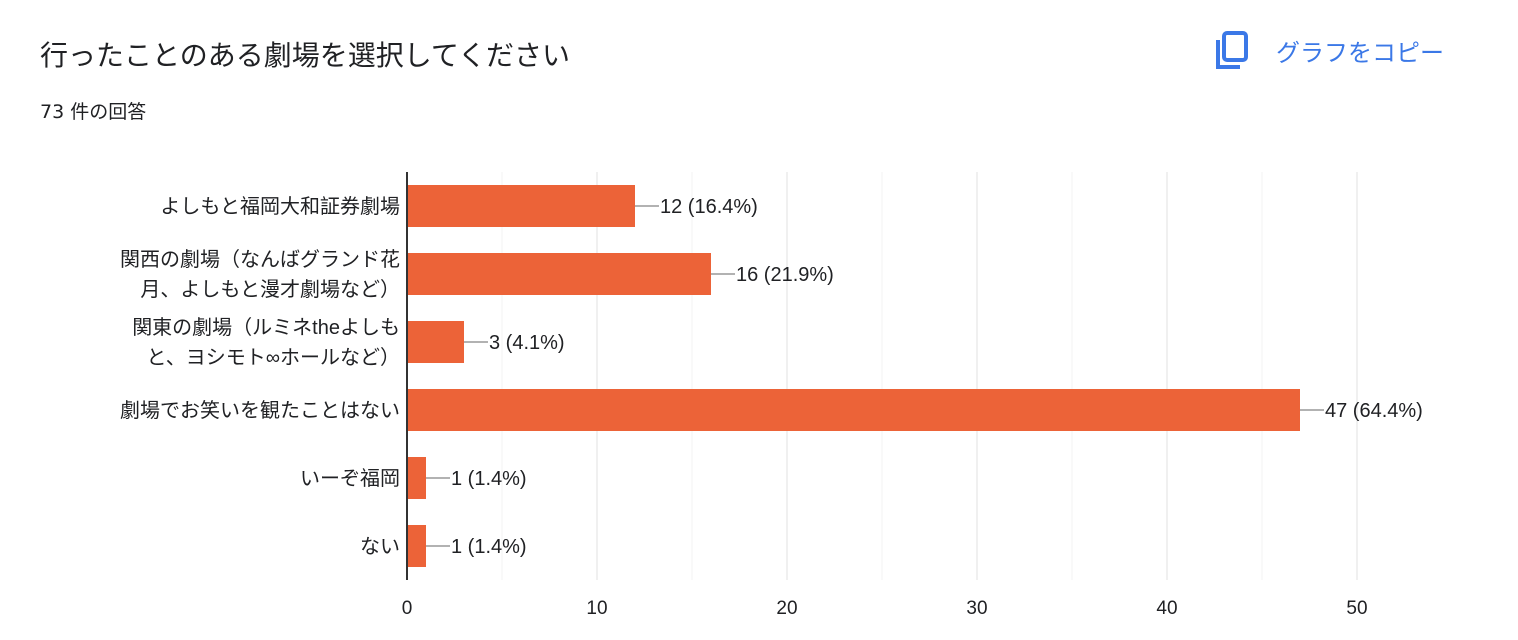 This screenshot has width=1518, height=640. I want to click on category-label: ない, so click(380, 547).